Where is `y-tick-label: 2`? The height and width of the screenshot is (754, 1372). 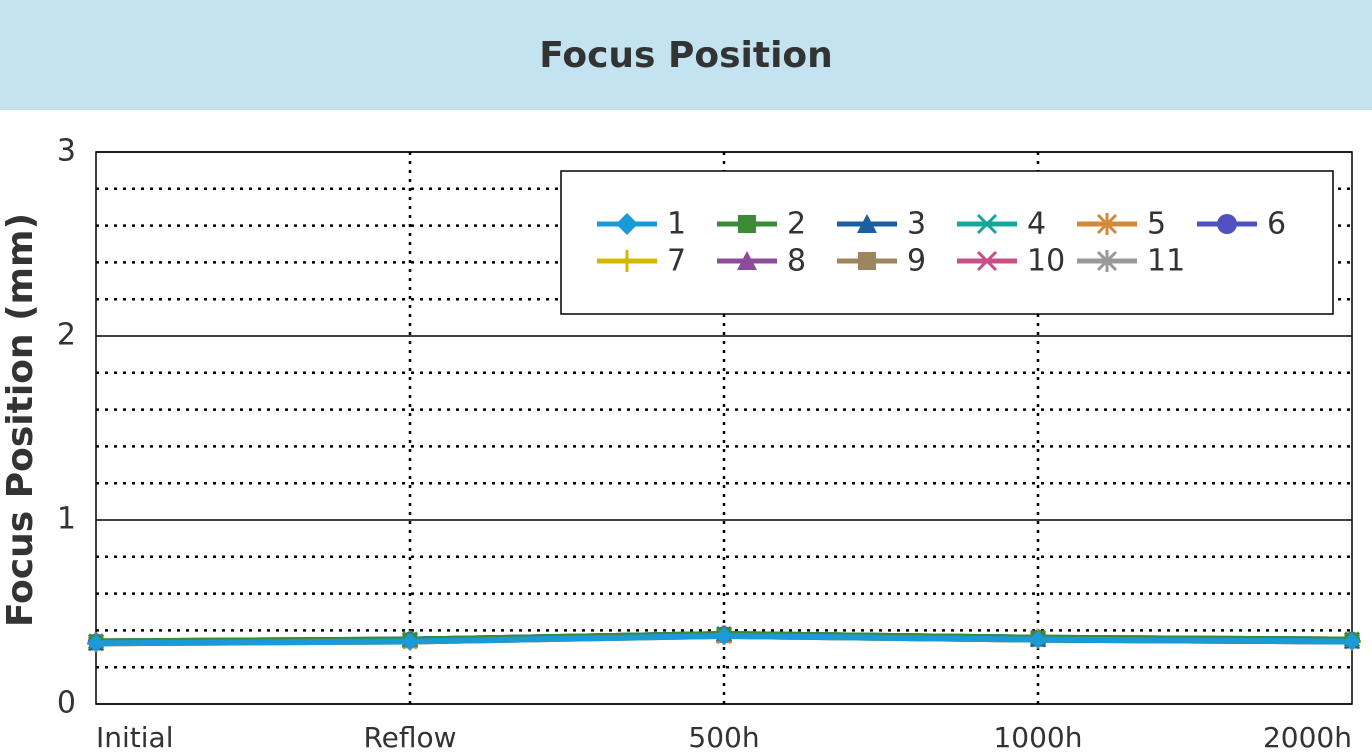 y-tick-label: 2 is located at coordinates (66, 335).